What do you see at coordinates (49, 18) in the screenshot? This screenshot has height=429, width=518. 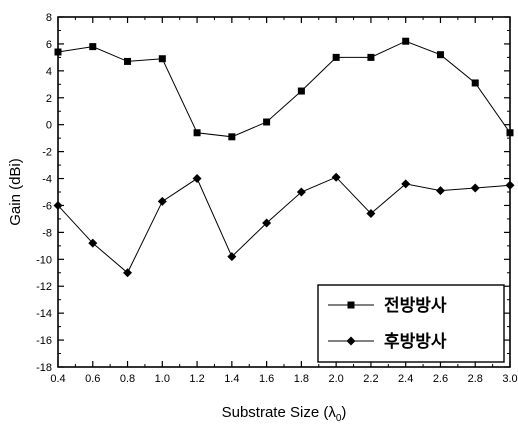 I see `y-tick-label: 8` at bounding box center [49, 18].